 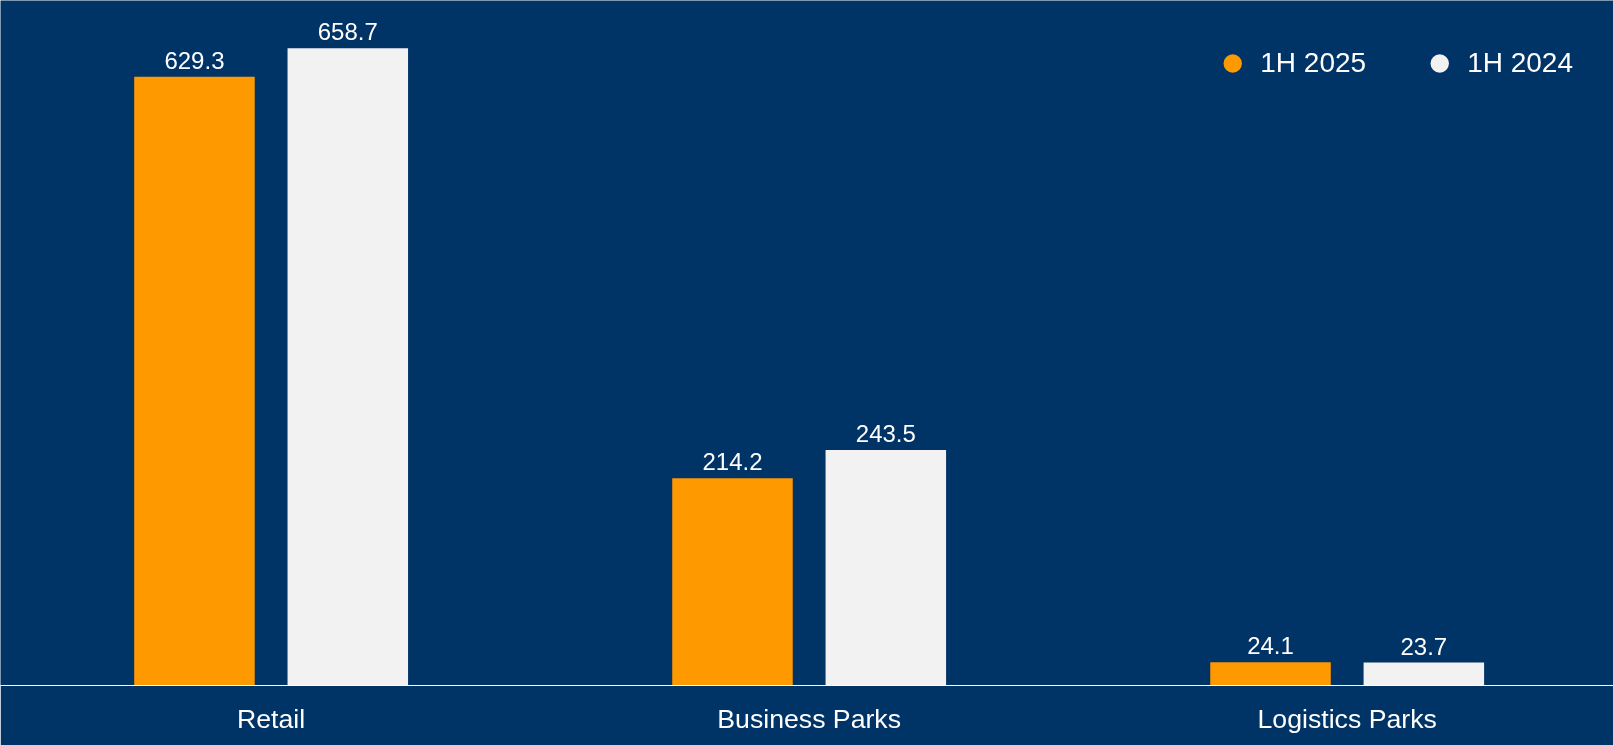 What do you see at coordinates (1424, 646) in the screenshot?
I see `data-label: 23.7` at bounding box center [1424, 646].